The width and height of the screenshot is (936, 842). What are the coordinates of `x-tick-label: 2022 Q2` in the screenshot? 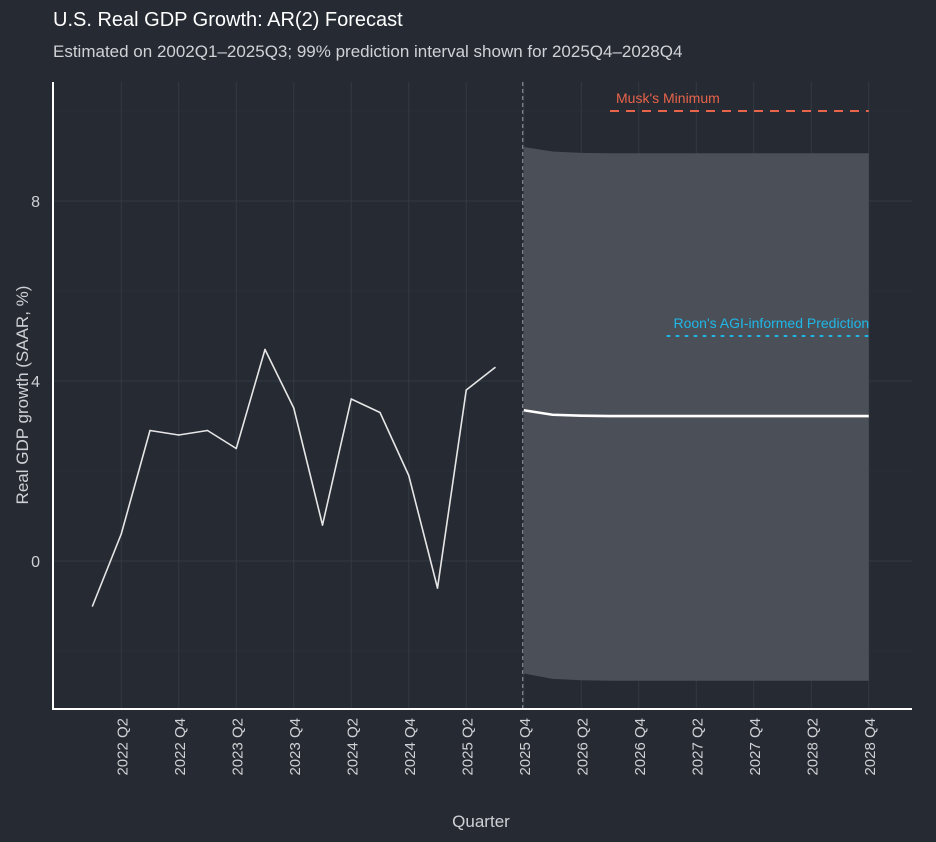 It's located at (122, 747).